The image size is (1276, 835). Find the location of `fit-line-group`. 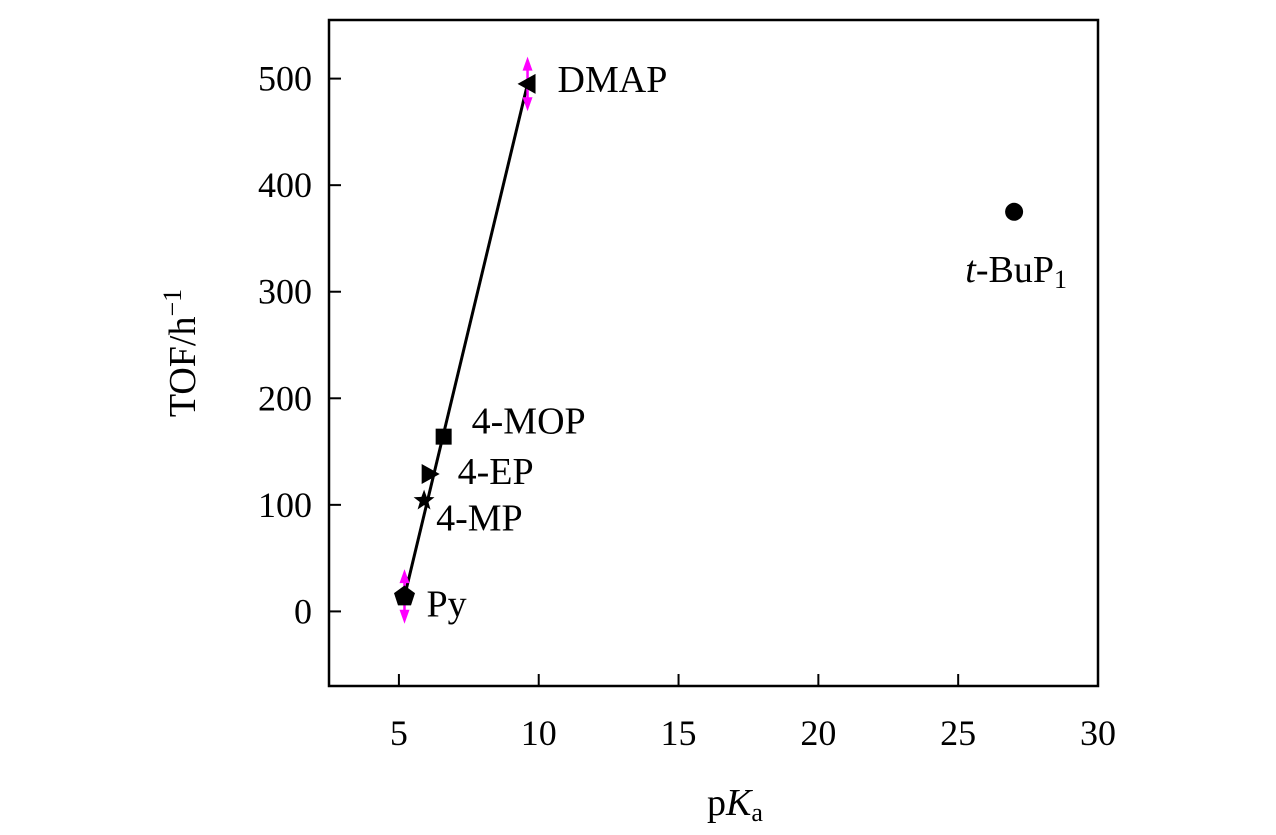

fit-line-group is located at coordinates (466, 340).